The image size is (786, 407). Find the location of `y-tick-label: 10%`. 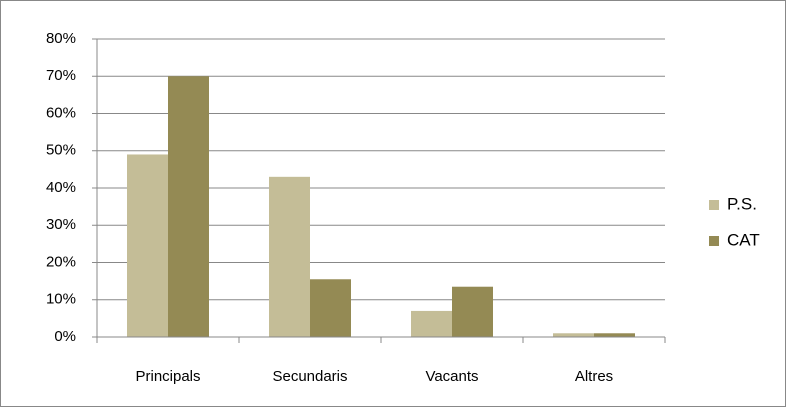

y-tick-label: 10% is located at coordinates (61, 299).